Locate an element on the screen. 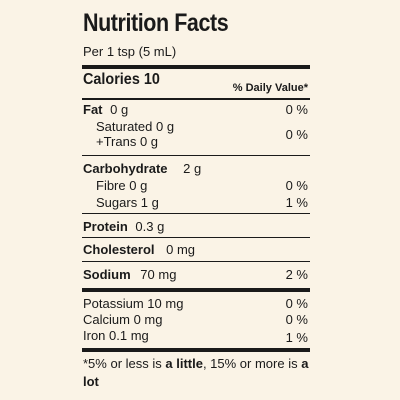  sodium-row: Sodium 70 mg is located at coordinates (129, 275).